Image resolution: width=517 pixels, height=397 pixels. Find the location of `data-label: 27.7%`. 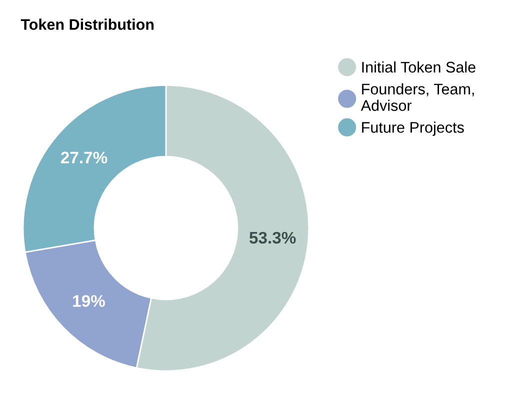

data-label: 27.7% is located at coordinates (84, 158).